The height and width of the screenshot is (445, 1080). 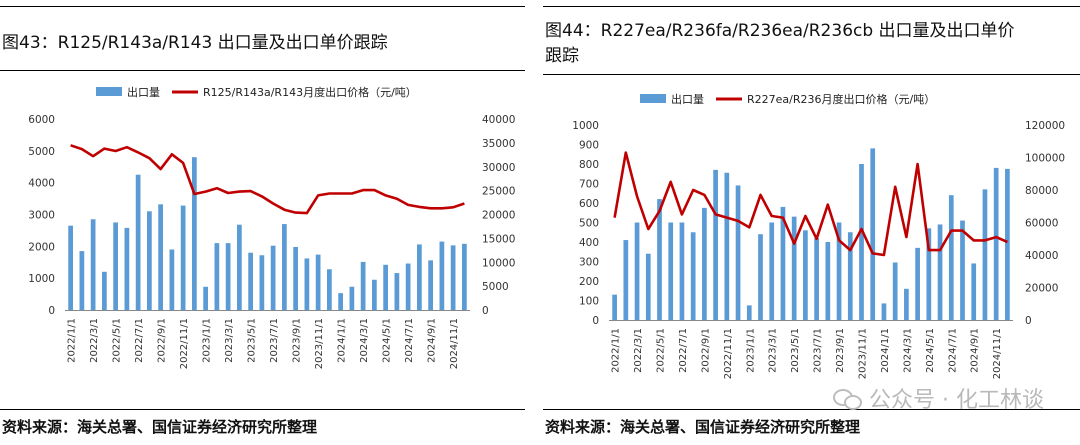 What do you see at coordinates (184, 343) in the screenshot?
I see `x-tick-label: 2022/11/1` at bounding box center [184, 343].